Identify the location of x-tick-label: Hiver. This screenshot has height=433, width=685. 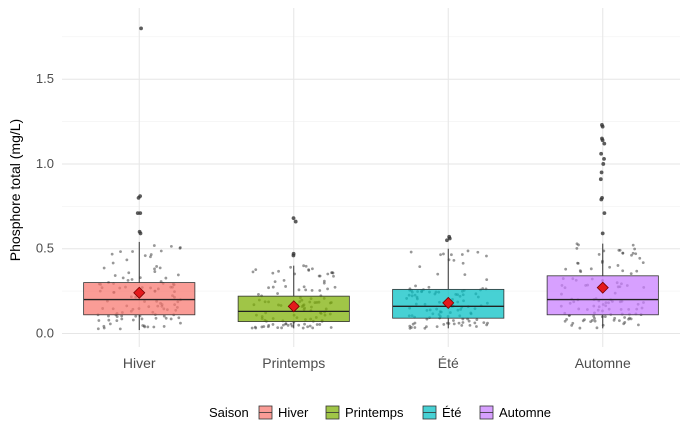
(139, 363).